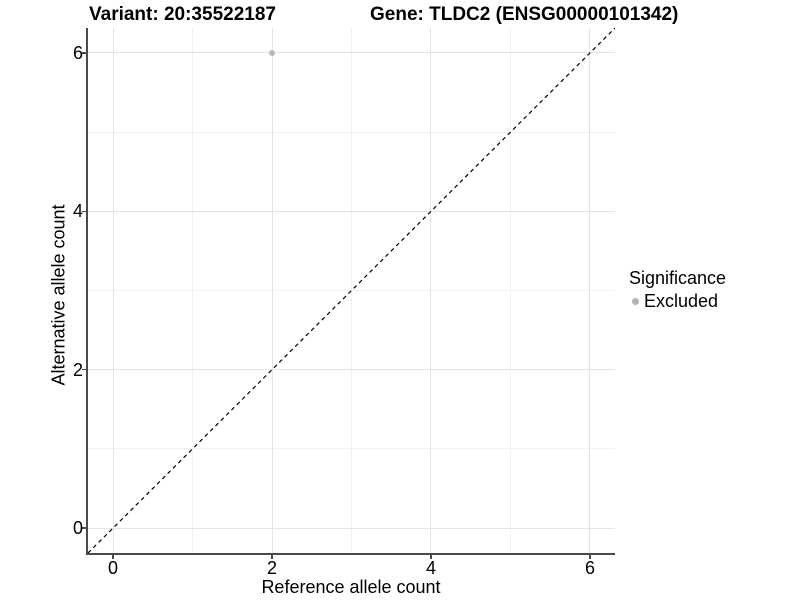 The width and height of the screenshot is (800, 600). What do you see at coordinates (77, 52) in the screenshot?
I see `y-tick-label: 6` at bounding box center [77, 52].